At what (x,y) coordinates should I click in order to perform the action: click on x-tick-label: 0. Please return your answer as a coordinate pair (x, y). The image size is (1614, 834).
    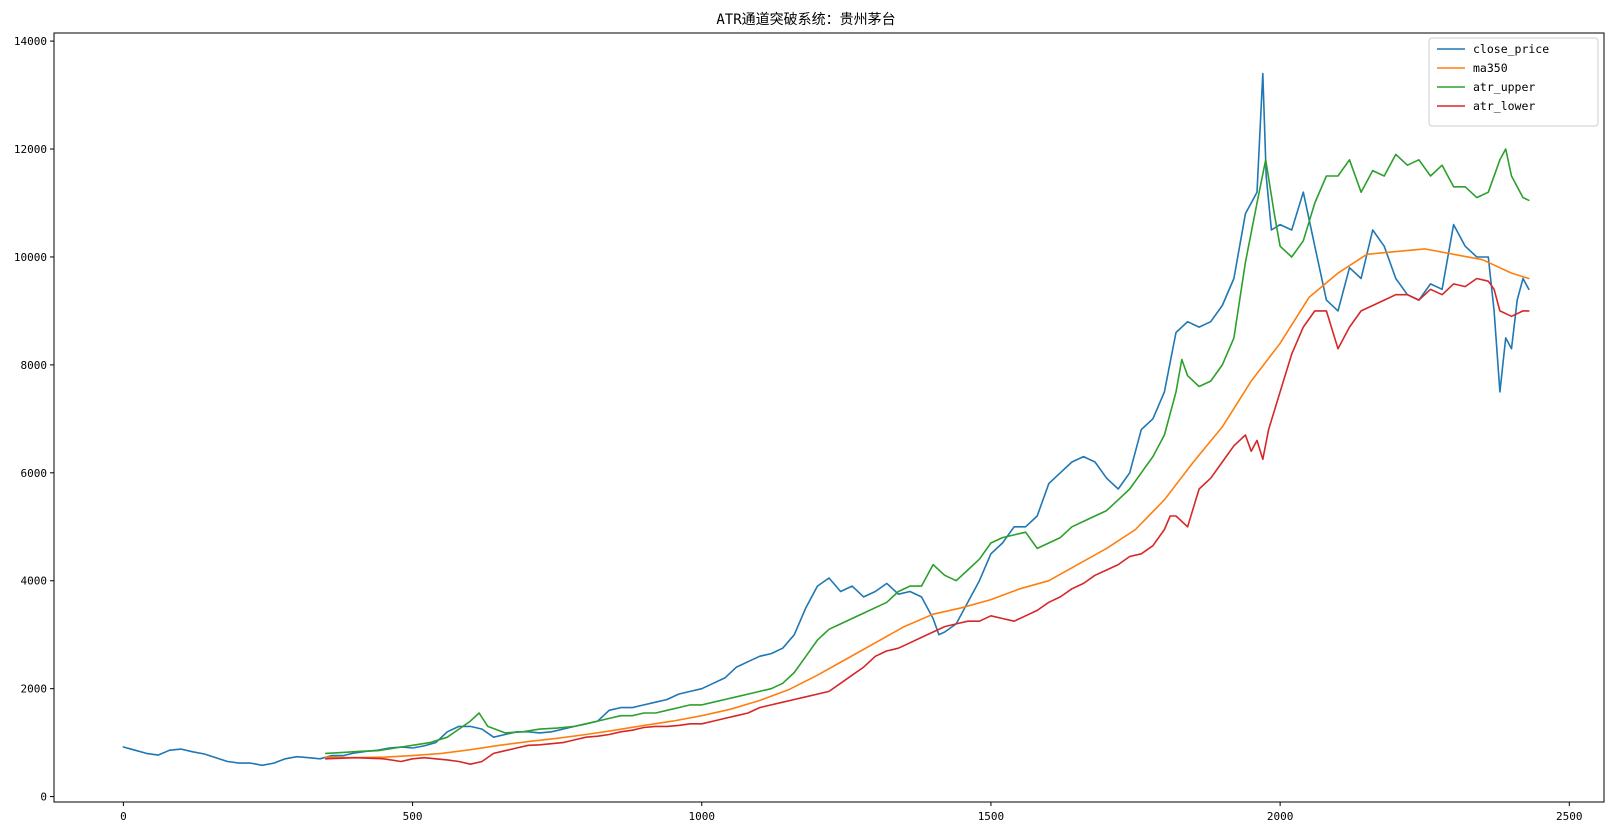
    Looking at the image, I should click on (123, 816).